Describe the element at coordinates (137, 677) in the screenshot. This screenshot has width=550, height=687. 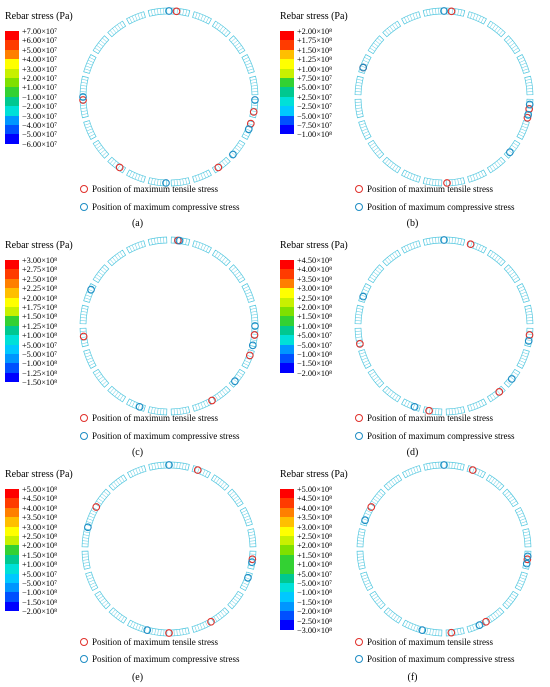
I see `panel-caption: (e)` at that location.